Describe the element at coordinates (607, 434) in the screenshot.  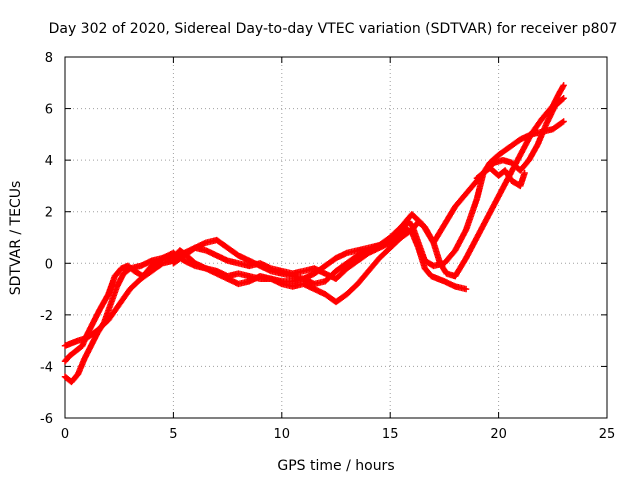
I see `x-tick-label: 25` at that location.